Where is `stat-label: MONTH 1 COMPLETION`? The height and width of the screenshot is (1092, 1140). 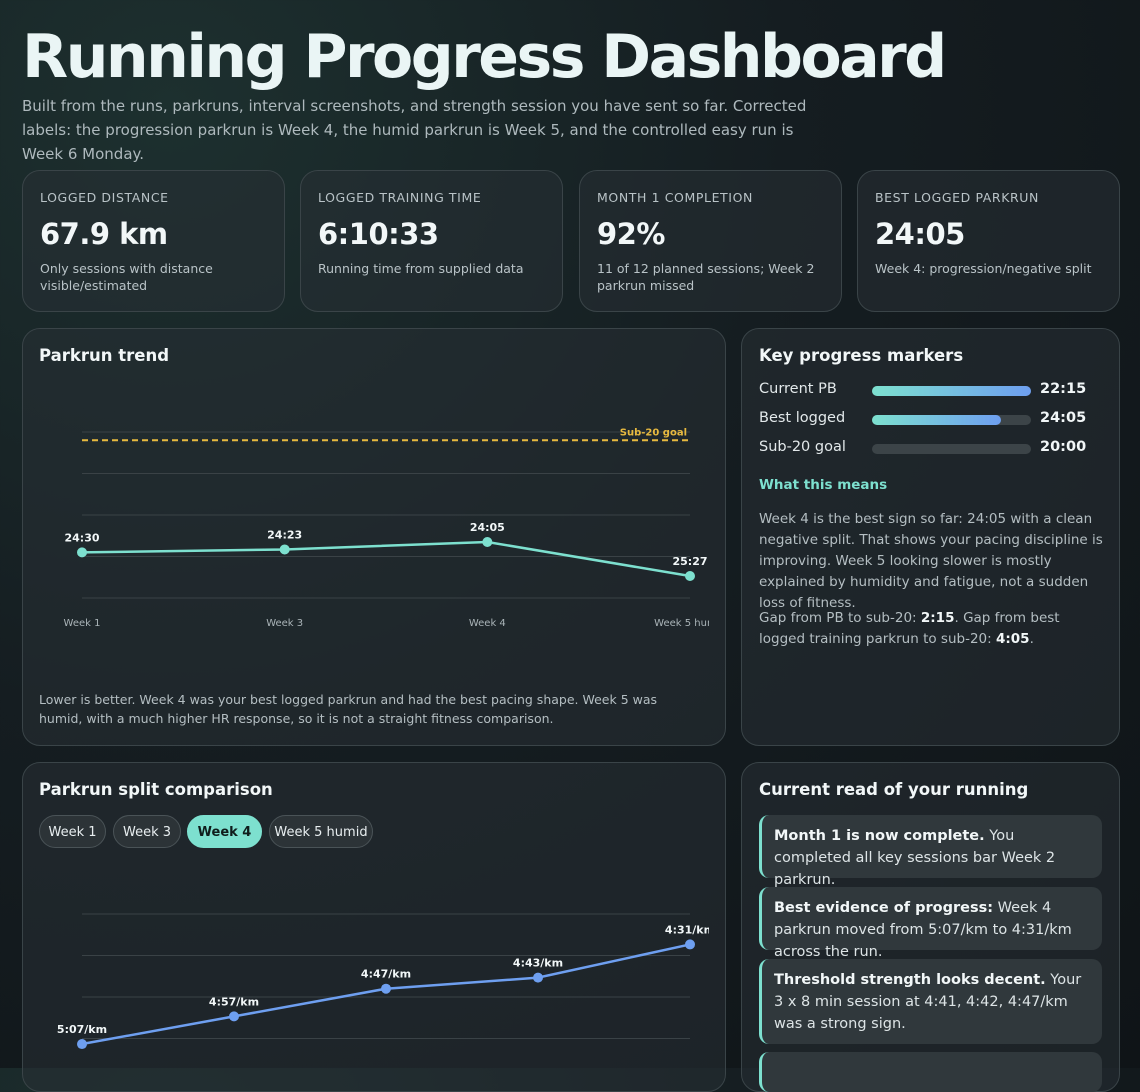 stat-label: MONTH 1 COMPLETION is located at coordinates (675, 197).